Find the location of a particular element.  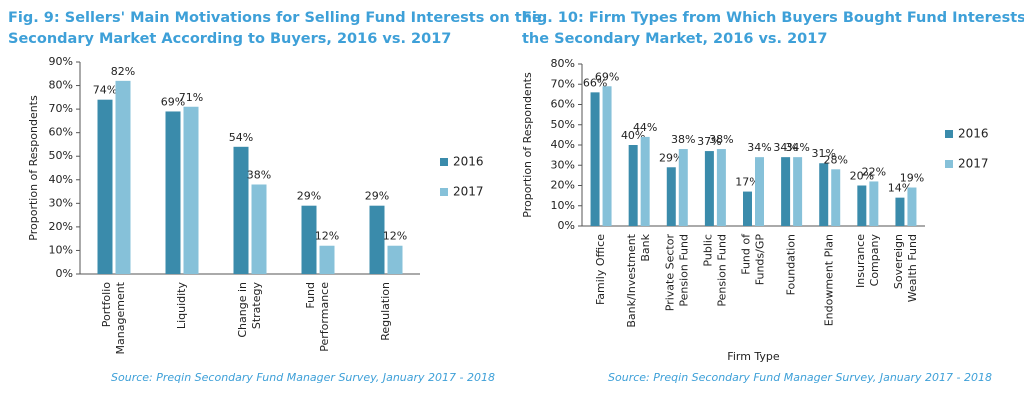

value-label: 22% is located at coordinates (874, 171).